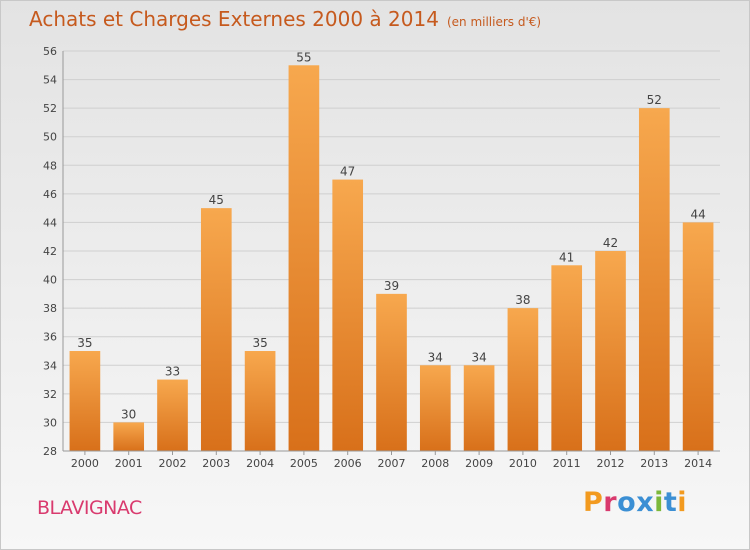  What do you see at coordinates (50, 165) in the screenshot?
I see `y-tick-label: 48` at bounding box center [50, 165].